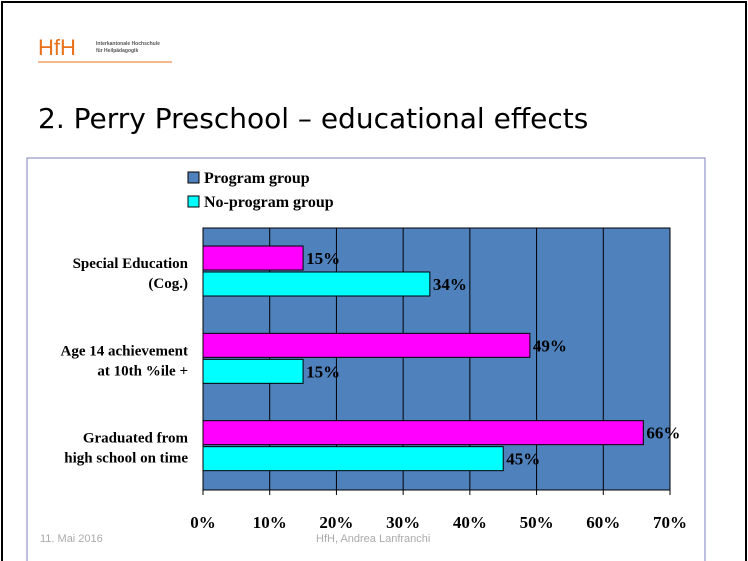 This screenshot has width=748, height=561. What do you see at coordinates (117, 51) in the screenshot?
I see `logo-text: für Heilpädagogik` at bounding box center [117, 51].